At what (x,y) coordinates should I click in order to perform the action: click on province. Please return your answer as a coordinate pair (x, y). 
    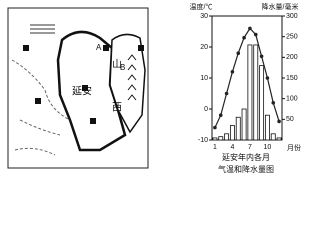
    Looking at the image, I should click on (91, 91).